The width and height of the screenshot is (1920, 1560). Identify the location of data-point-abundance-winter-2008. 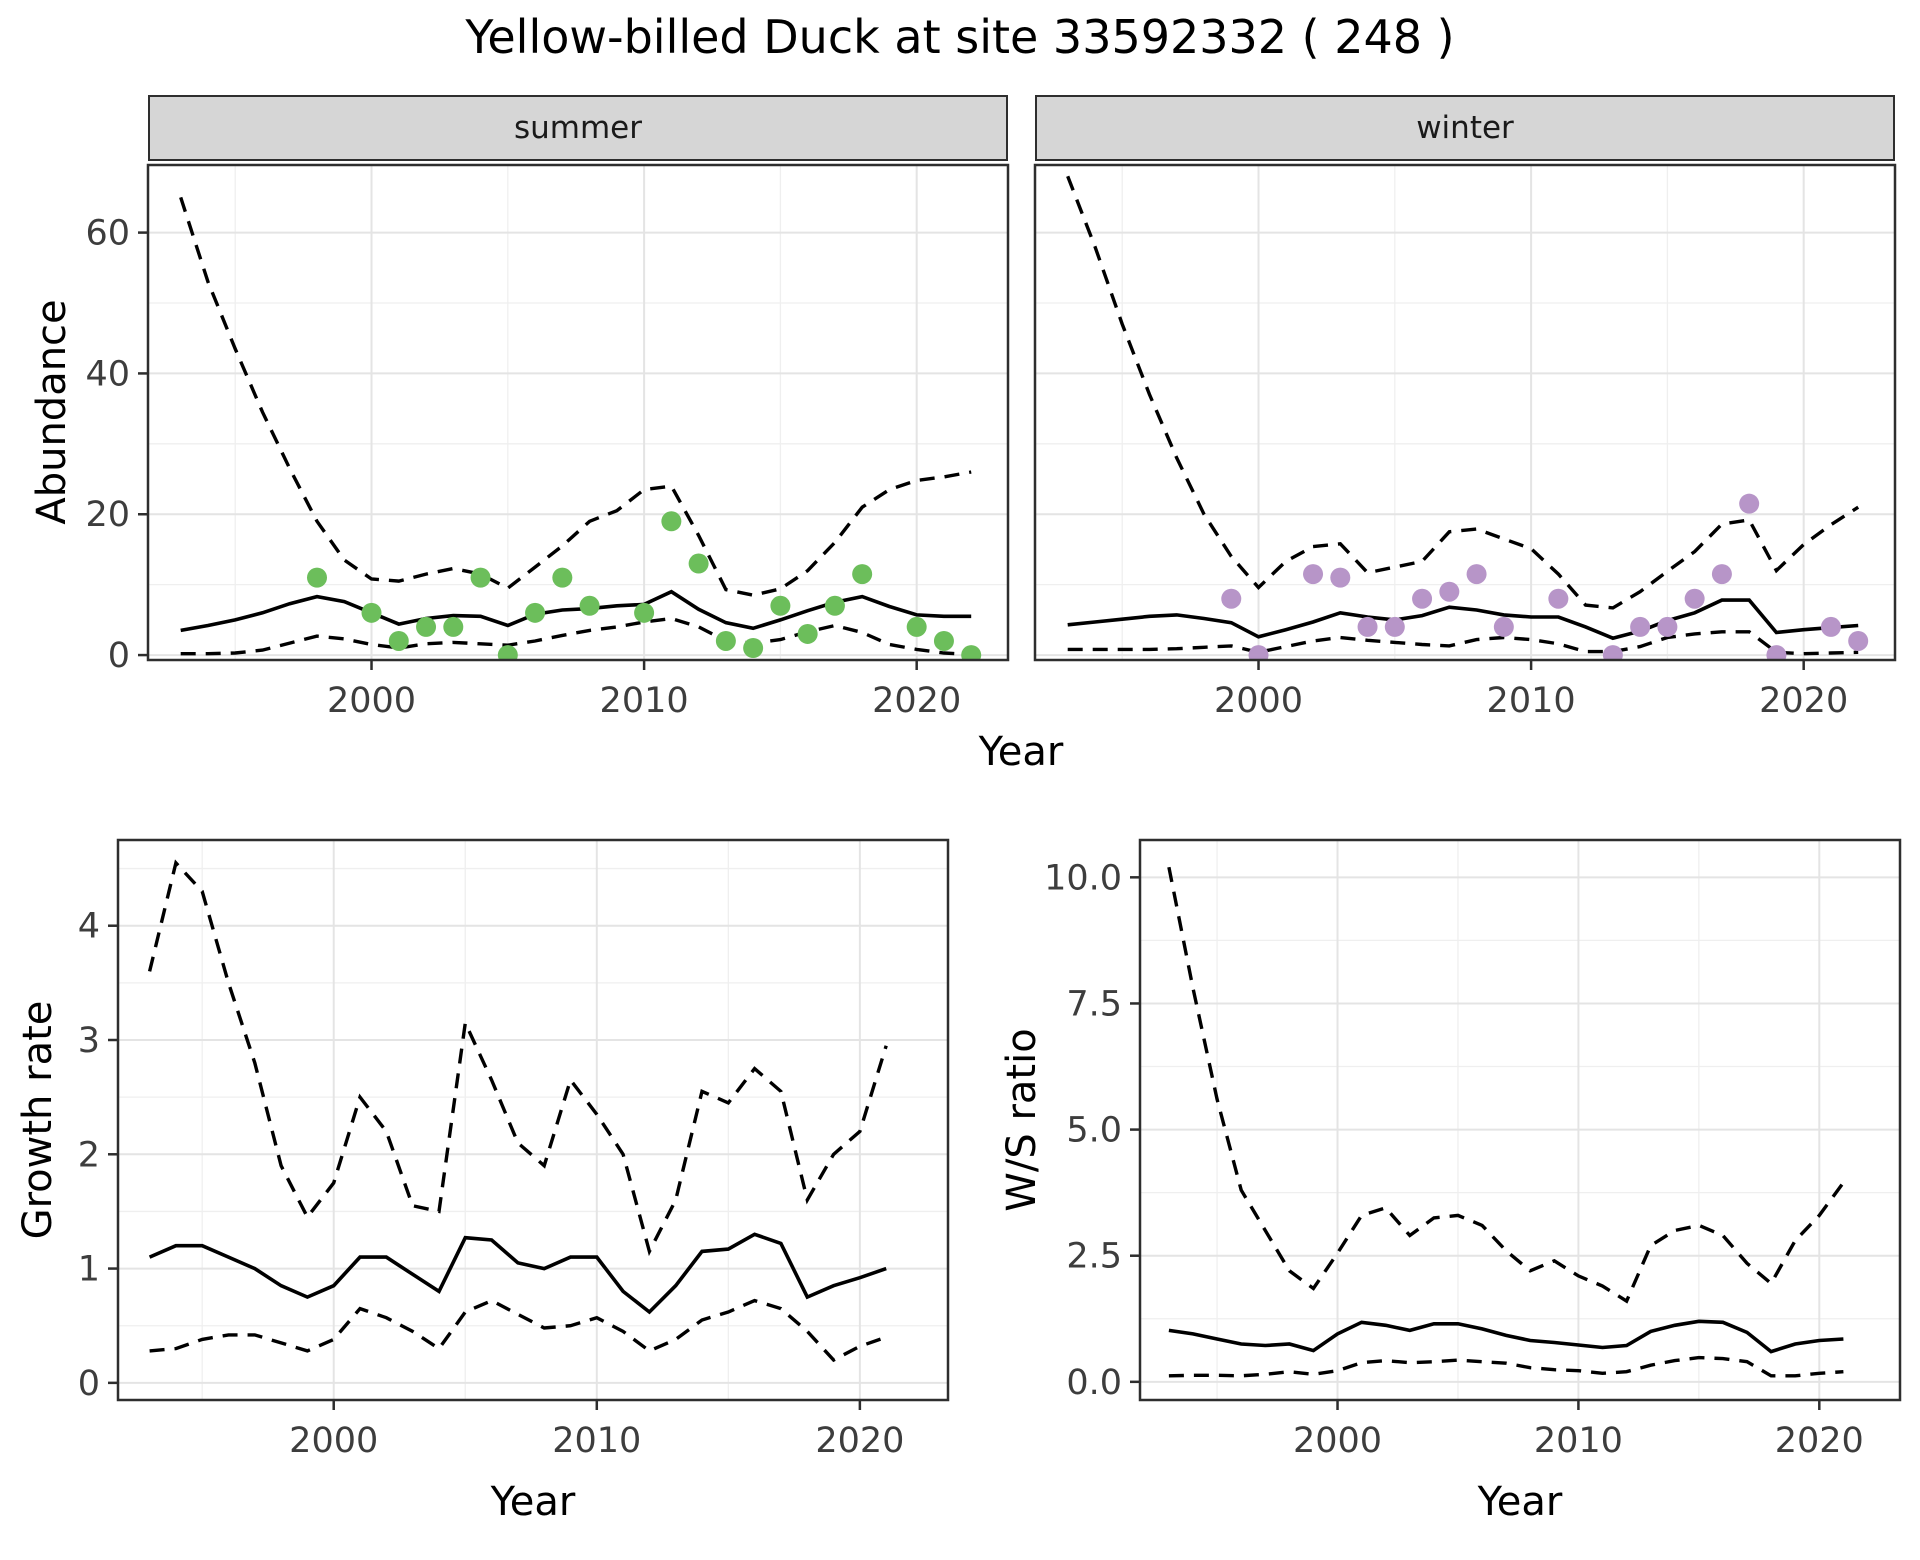
(1476, 574).